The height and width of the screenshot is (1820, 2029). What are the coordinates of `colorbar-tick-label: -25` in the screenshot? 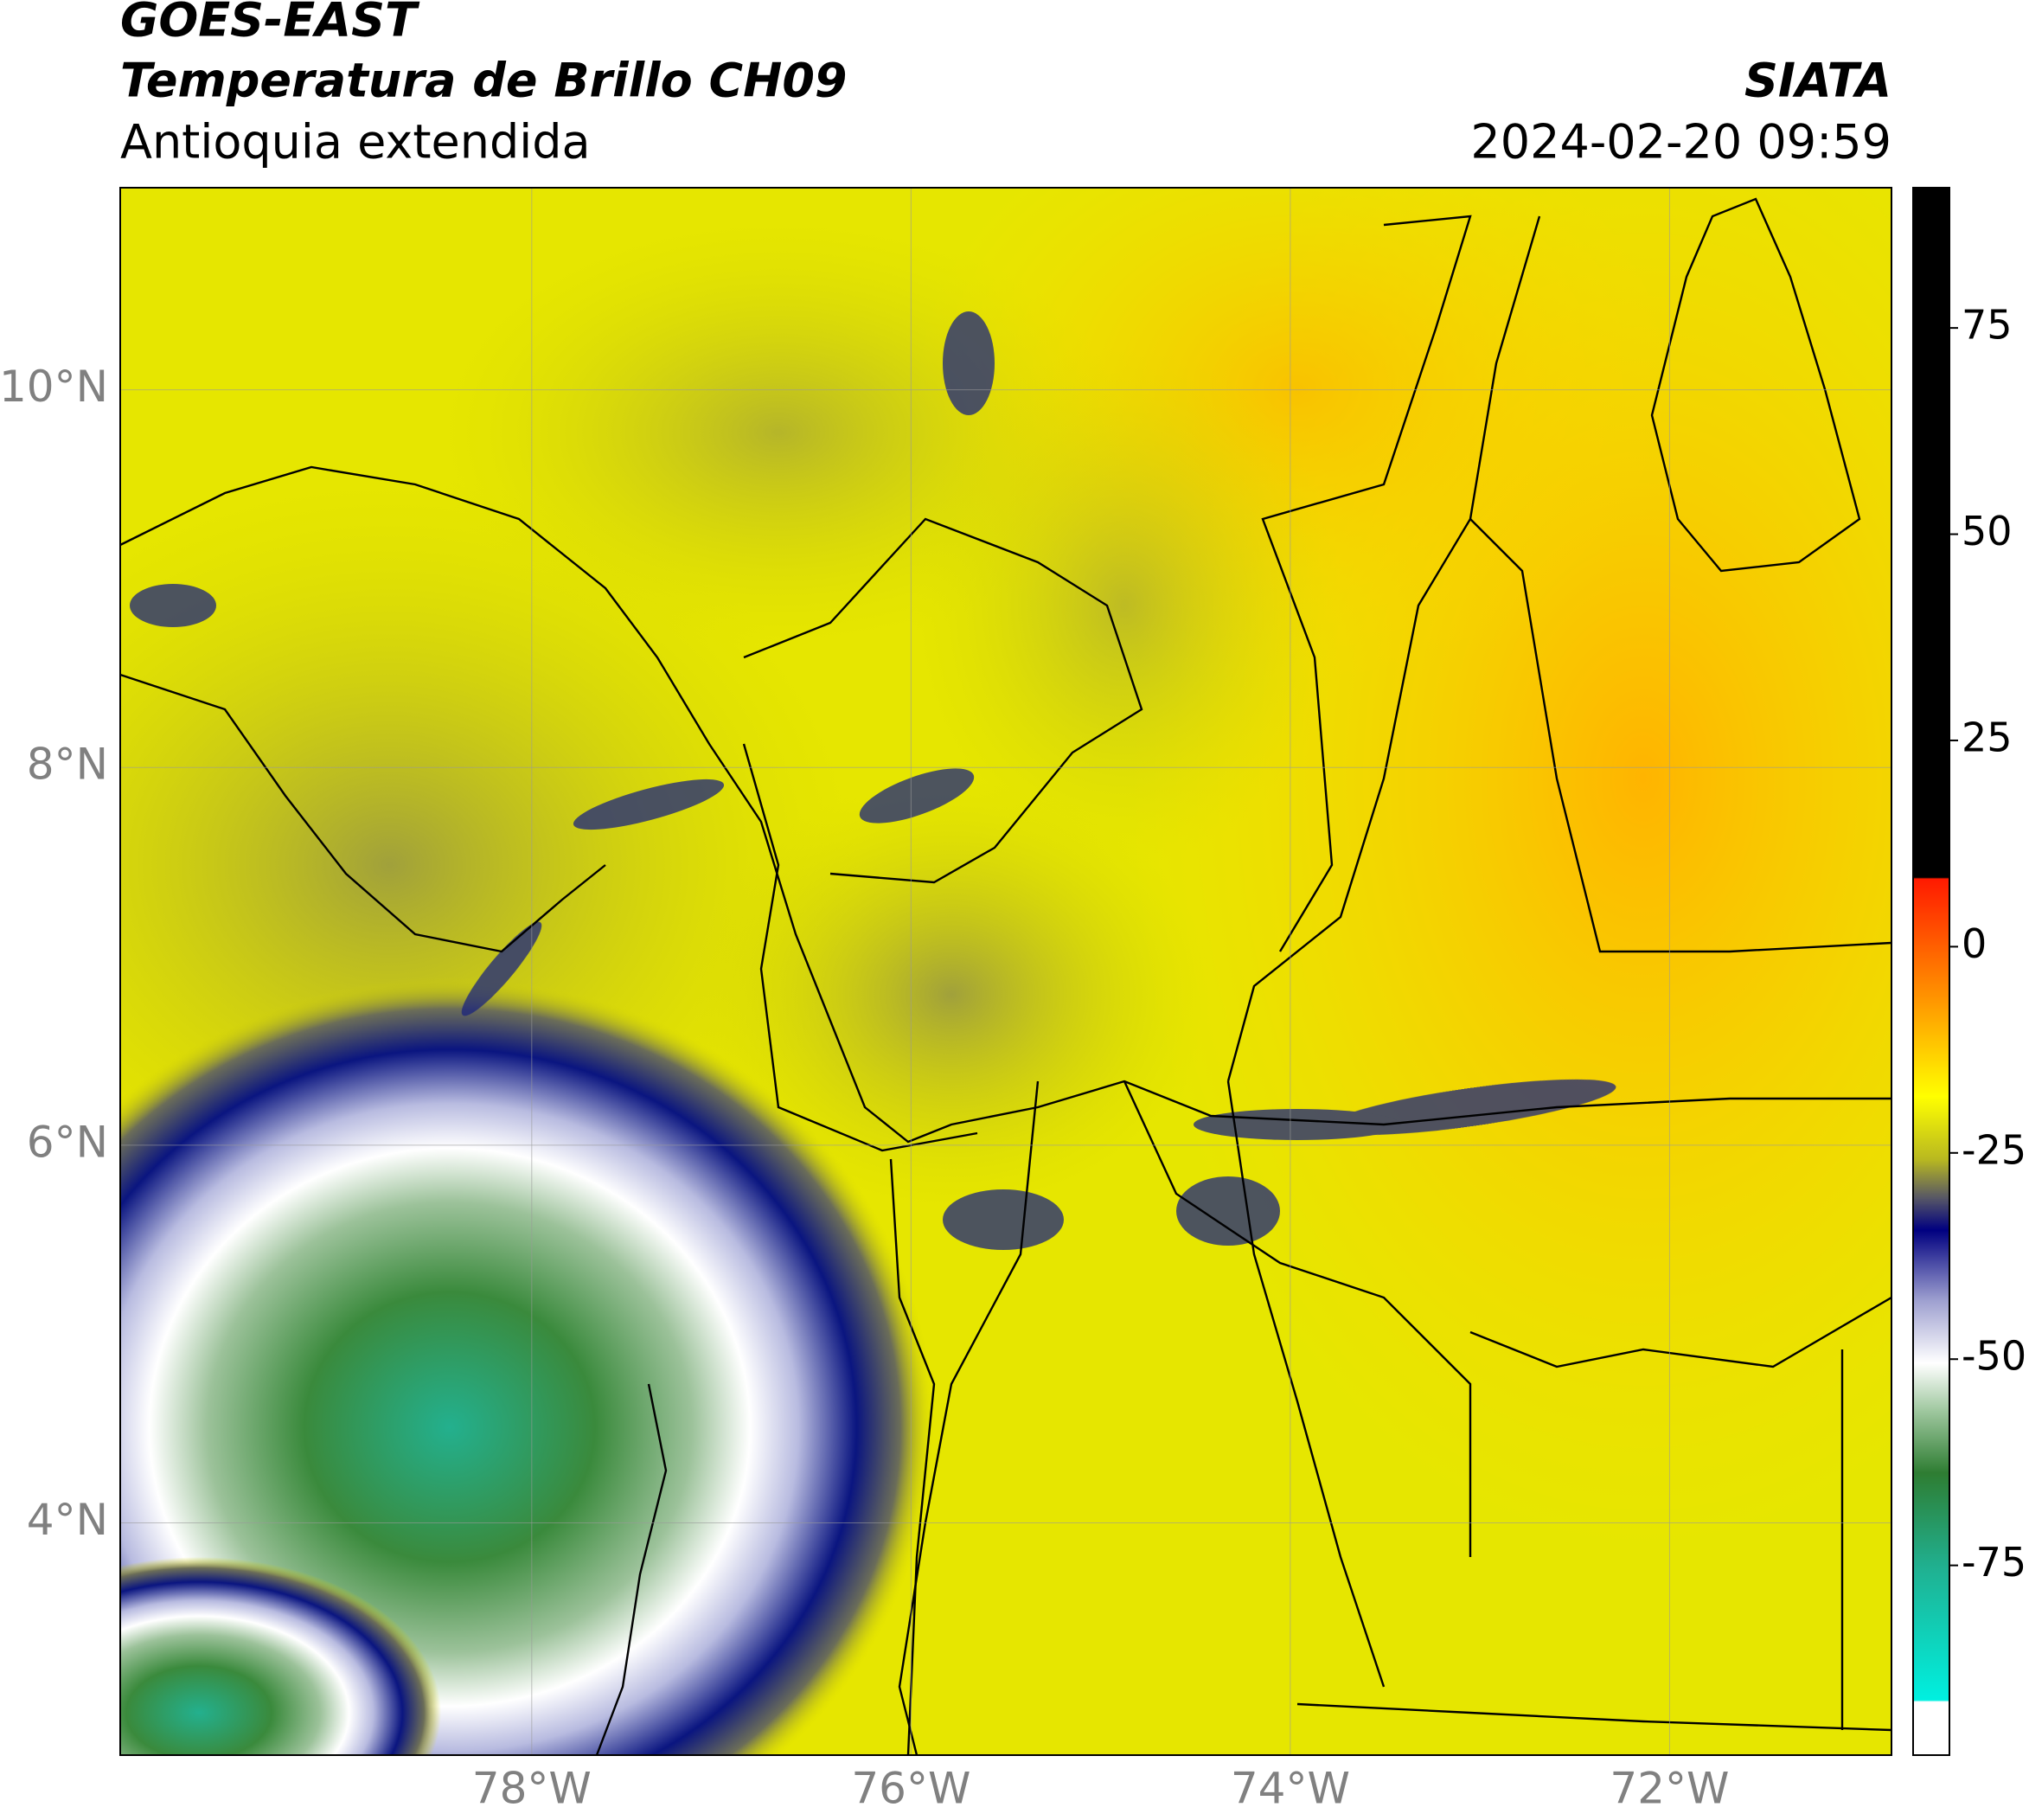 It's located at (1994, 1149).